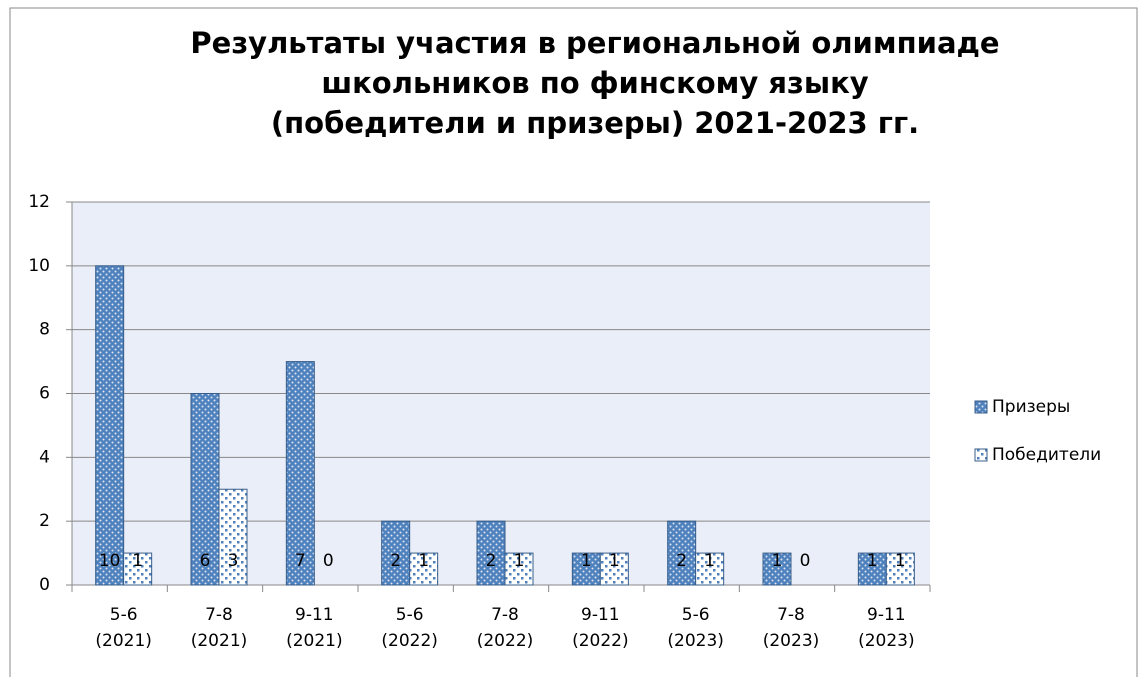 This screenshot has height=677, width=1147. Describe the element at coordinates (695, 628) in the screenshot. I see `x-tick-label: 5-6 (2023)` at that location.